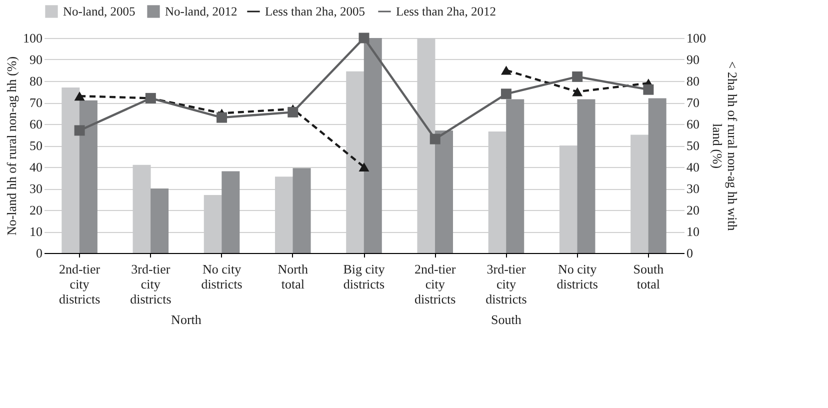 This screenshot has width=828, height=408. Describe the element at coordinates (315, 11) in the screenshot. I see `legend-label: Less than 2ha, 2005` at that location.